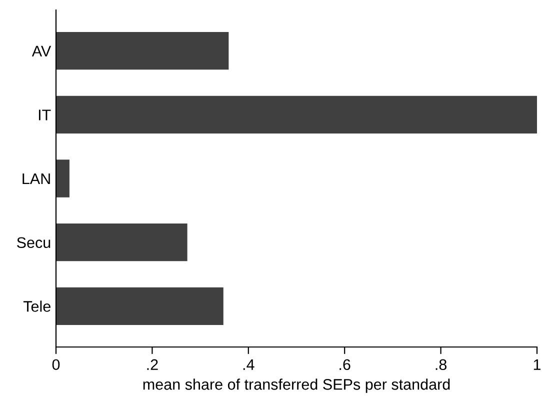 This screenshot has width=542, height=403. I want to click on y-tick-label: Tele, so click(36, 306).